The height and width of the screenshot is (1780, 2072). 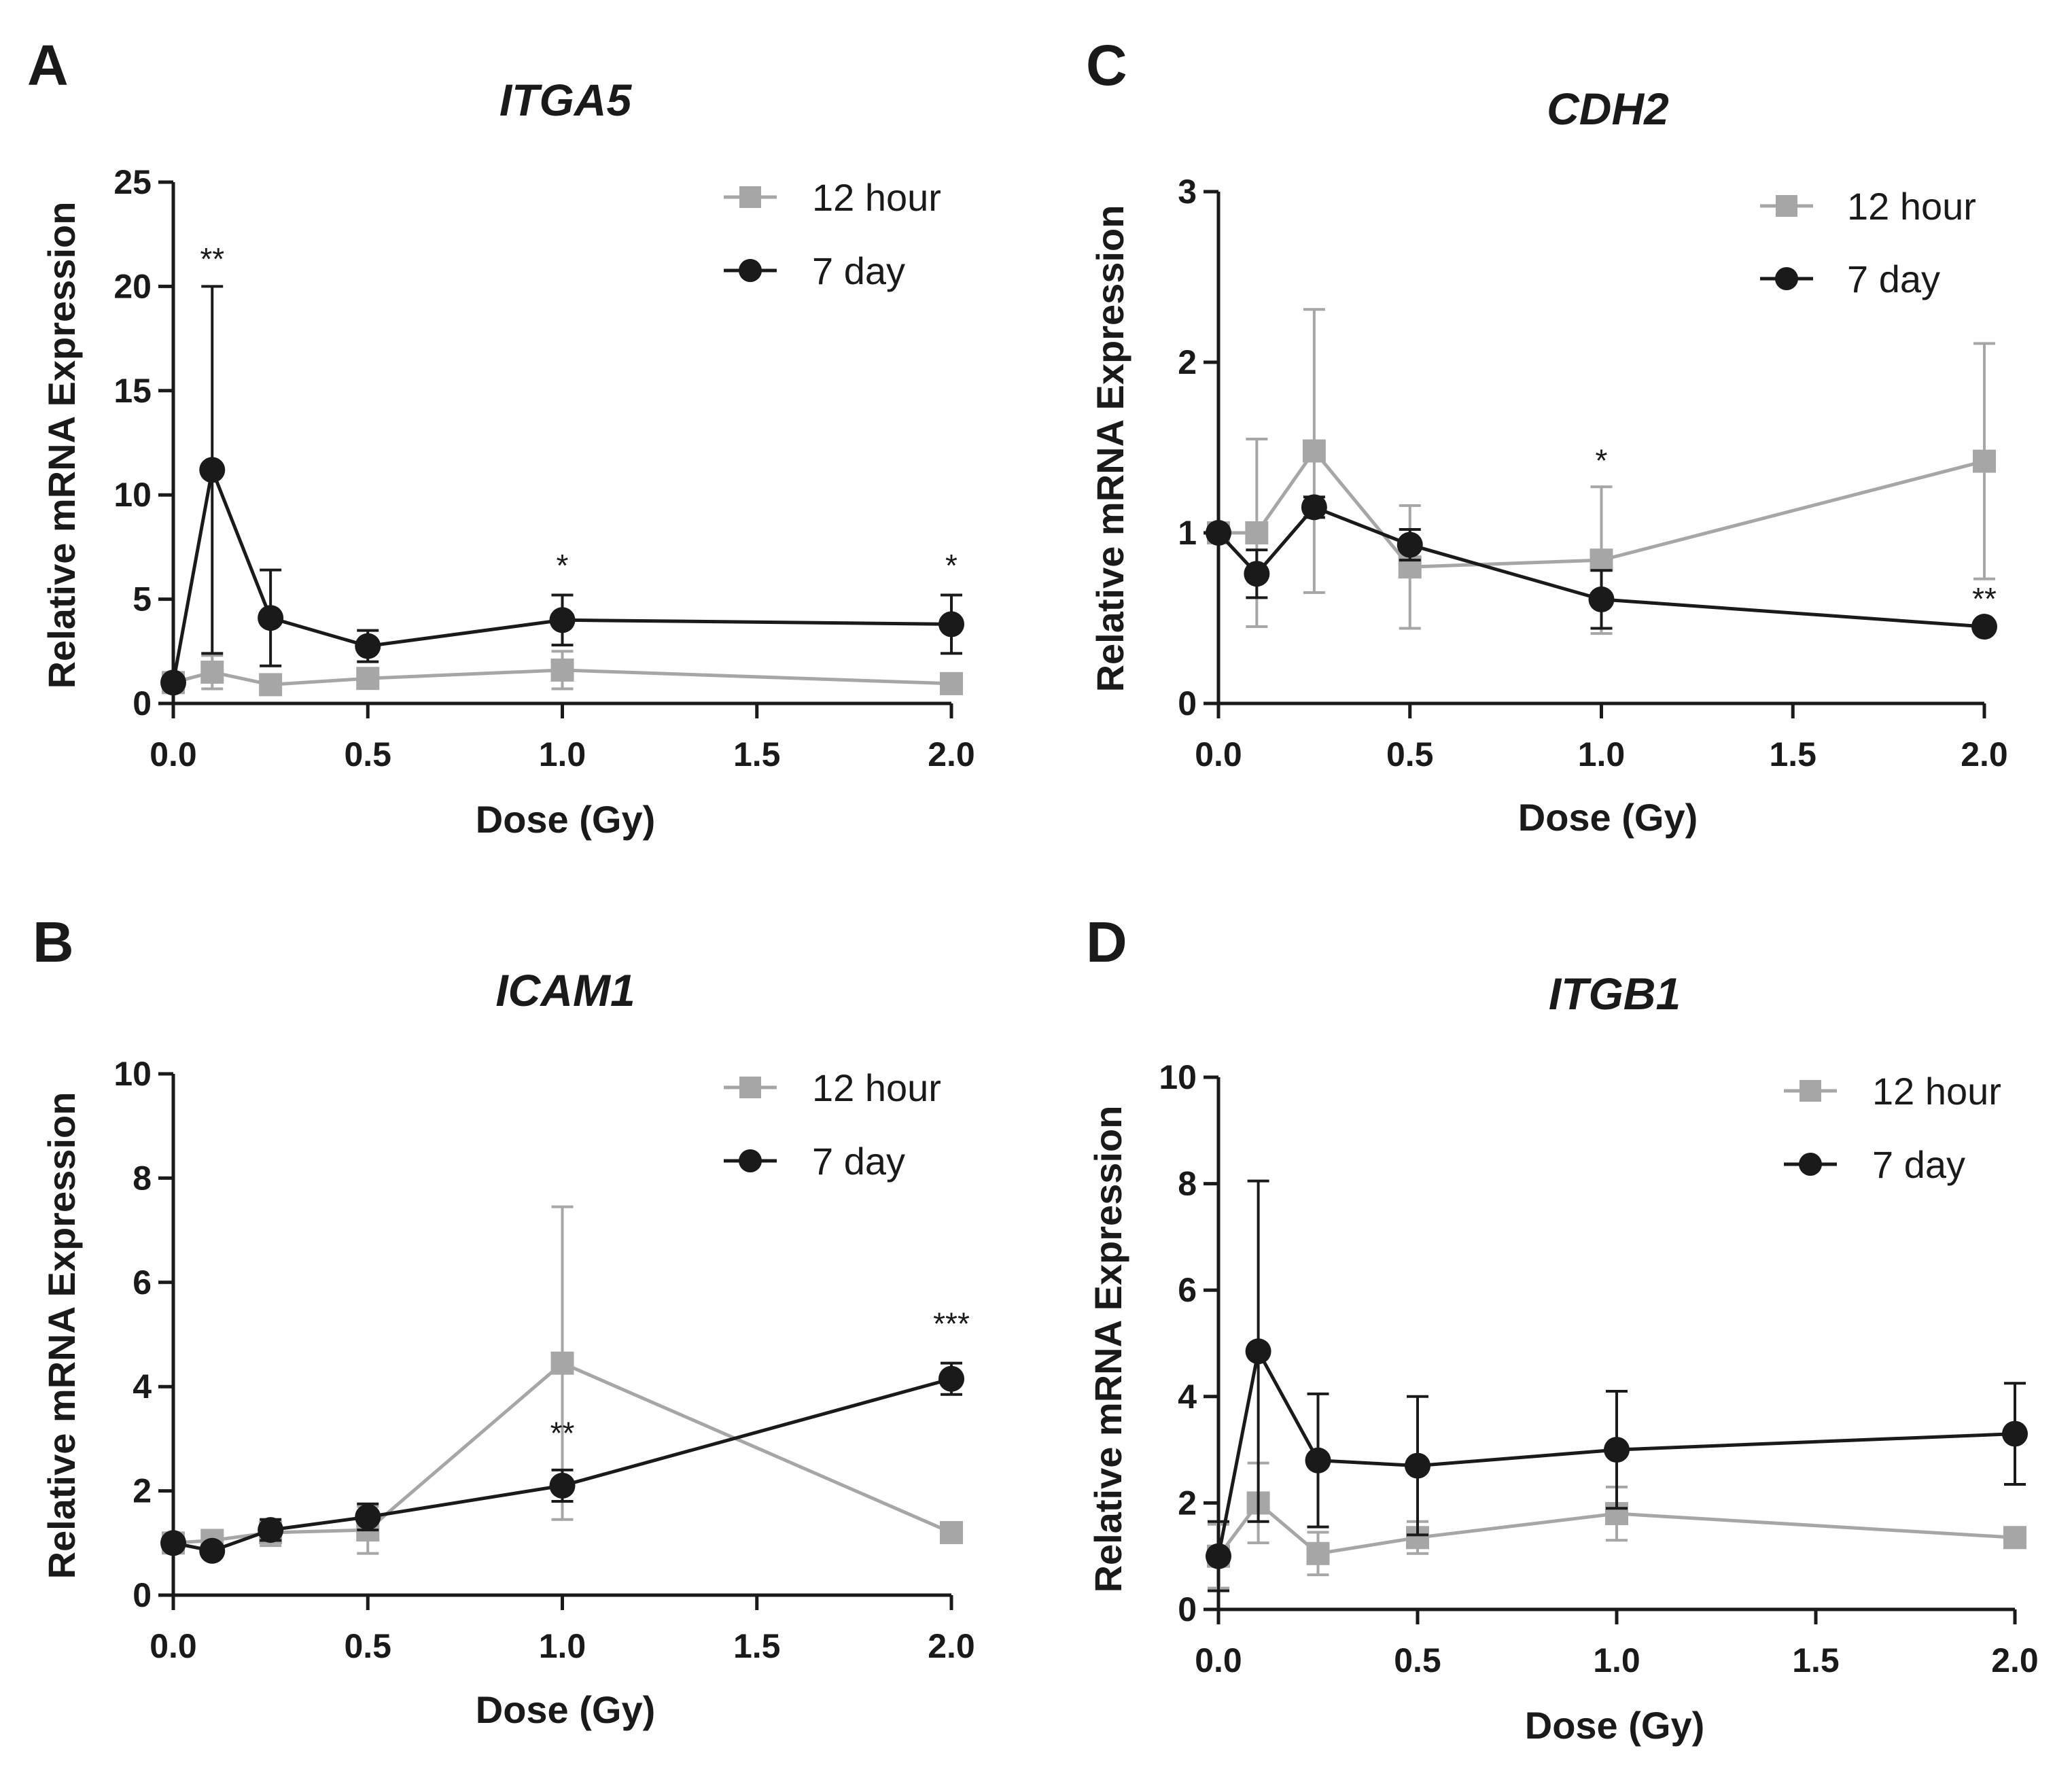 What do you see at coordinates (1106, 942) in the screenshot?
I see `panel-letter: D` at bounding box center [1106, 942].